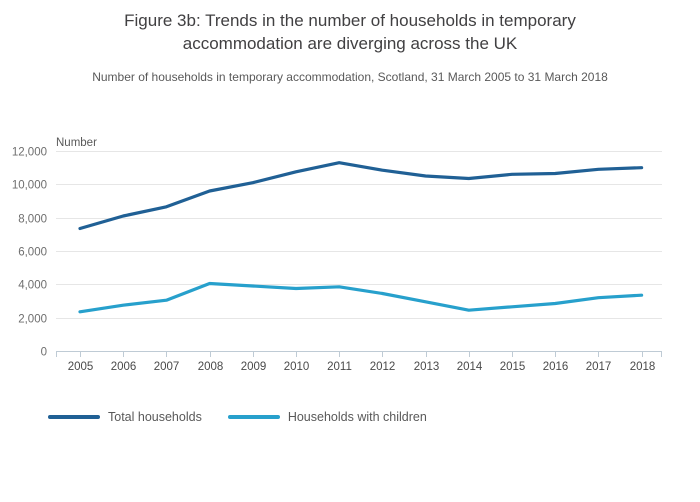  I want to click on y-tick-label: 2,000, so click(32, 320).